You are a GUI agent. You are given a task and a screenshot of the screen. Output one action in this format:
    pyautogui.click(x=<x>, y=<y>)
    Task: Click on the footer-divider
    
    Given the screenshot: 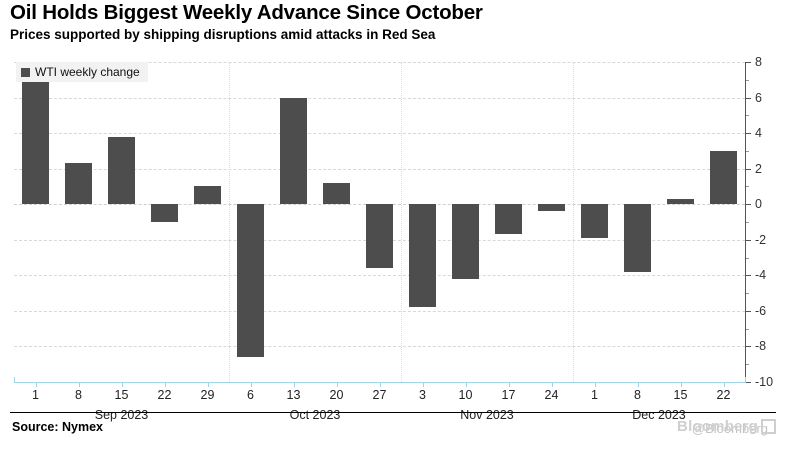 What is the action you would take?
    pyautogui.click(x=393, y=412)
    